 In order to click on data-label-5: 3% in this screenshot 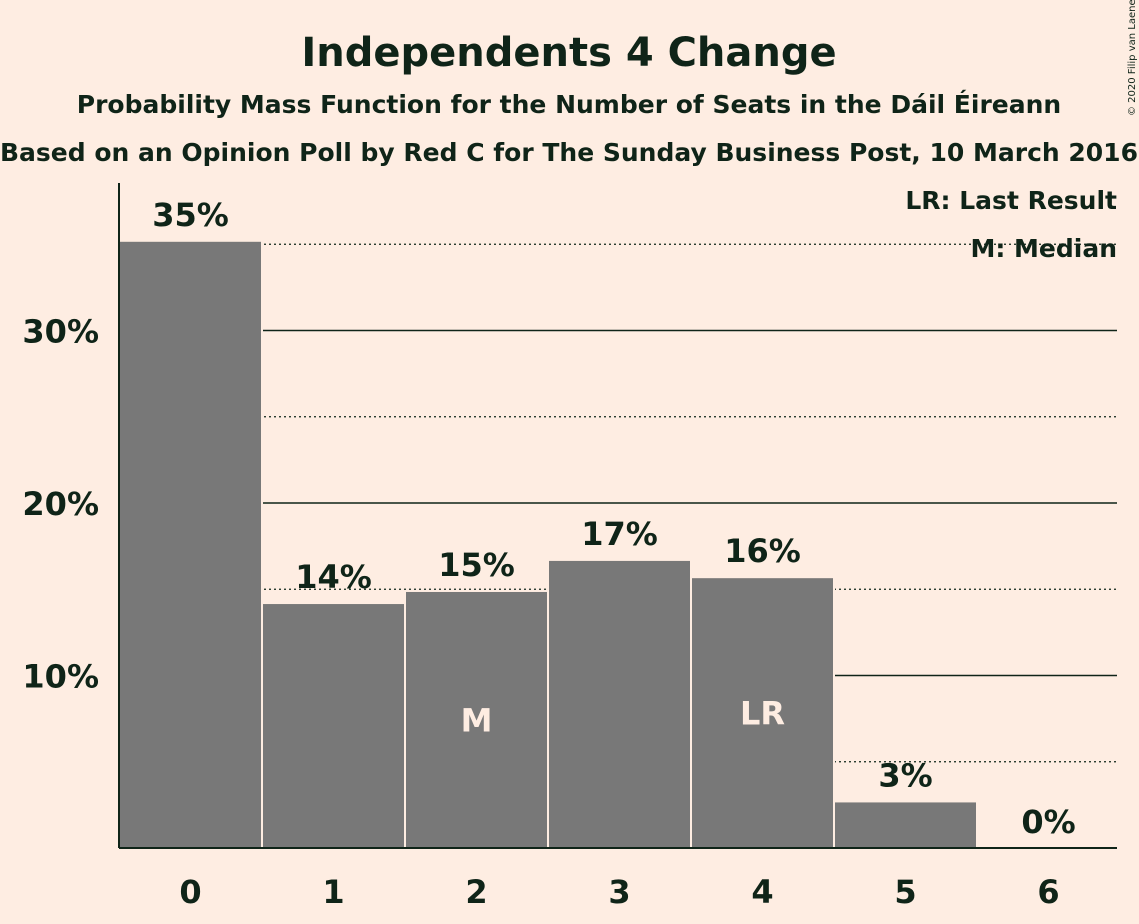, I will do `click(905, 775)`.